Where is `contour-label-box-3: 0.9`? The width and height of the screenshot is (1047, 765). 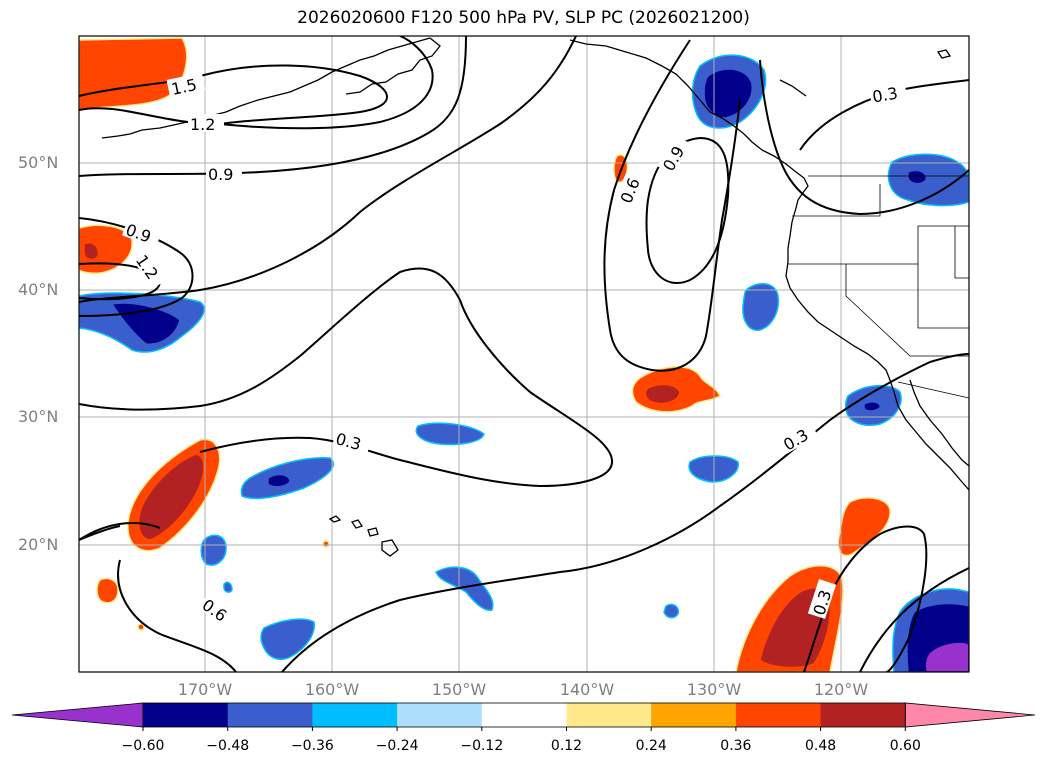 contour-label-box-3: 0.9 is located at coordinates (224, 174).